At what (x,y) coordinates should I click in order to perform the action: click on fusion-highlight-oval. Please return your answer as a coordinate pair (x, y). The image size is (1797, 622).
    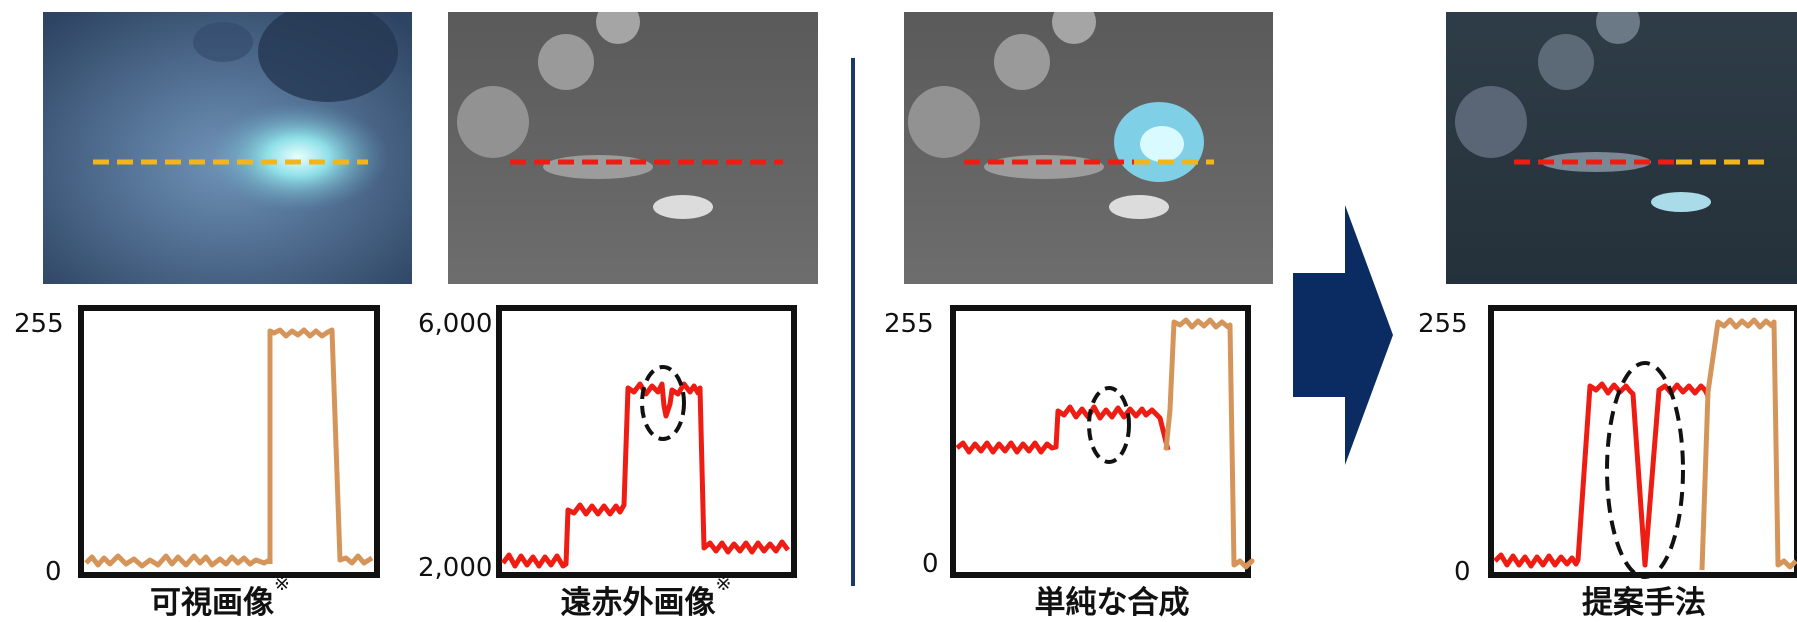
    Looking at the image, I should click on (1109, 425).